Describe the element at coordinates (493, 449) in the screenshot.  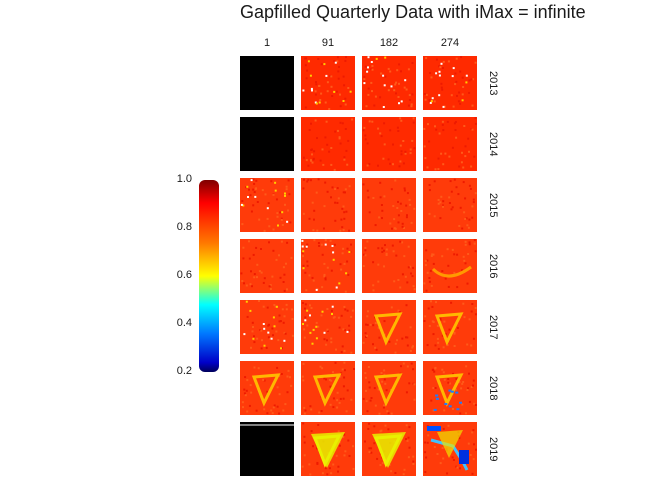
I see `row-label: 2019` at that location.